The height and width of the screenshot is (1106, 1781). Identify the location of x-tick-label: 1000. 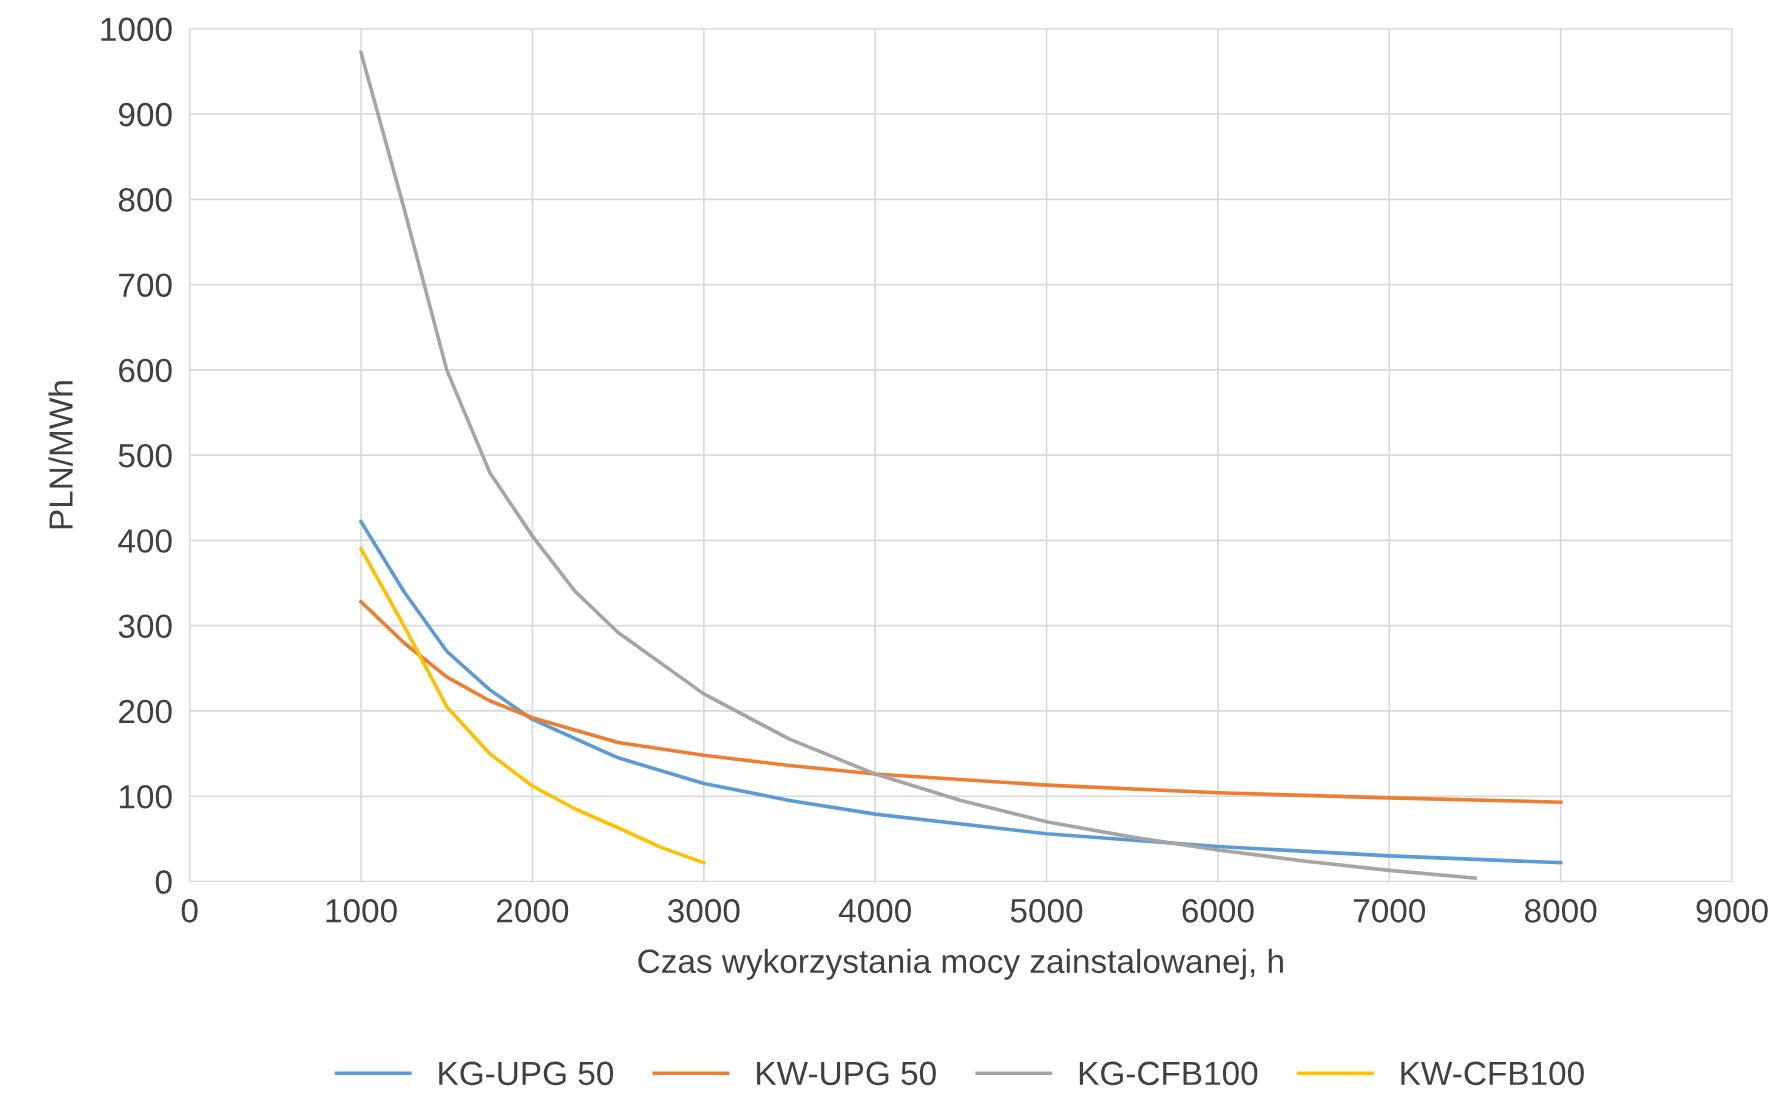
(361, 911).